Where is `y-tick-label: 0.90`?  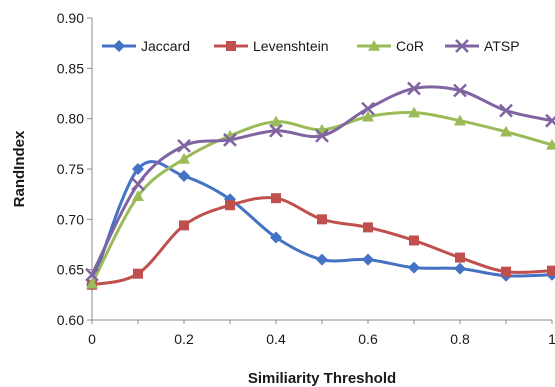
y-tick-label: 0.90 is located at coordinates (70, 18).